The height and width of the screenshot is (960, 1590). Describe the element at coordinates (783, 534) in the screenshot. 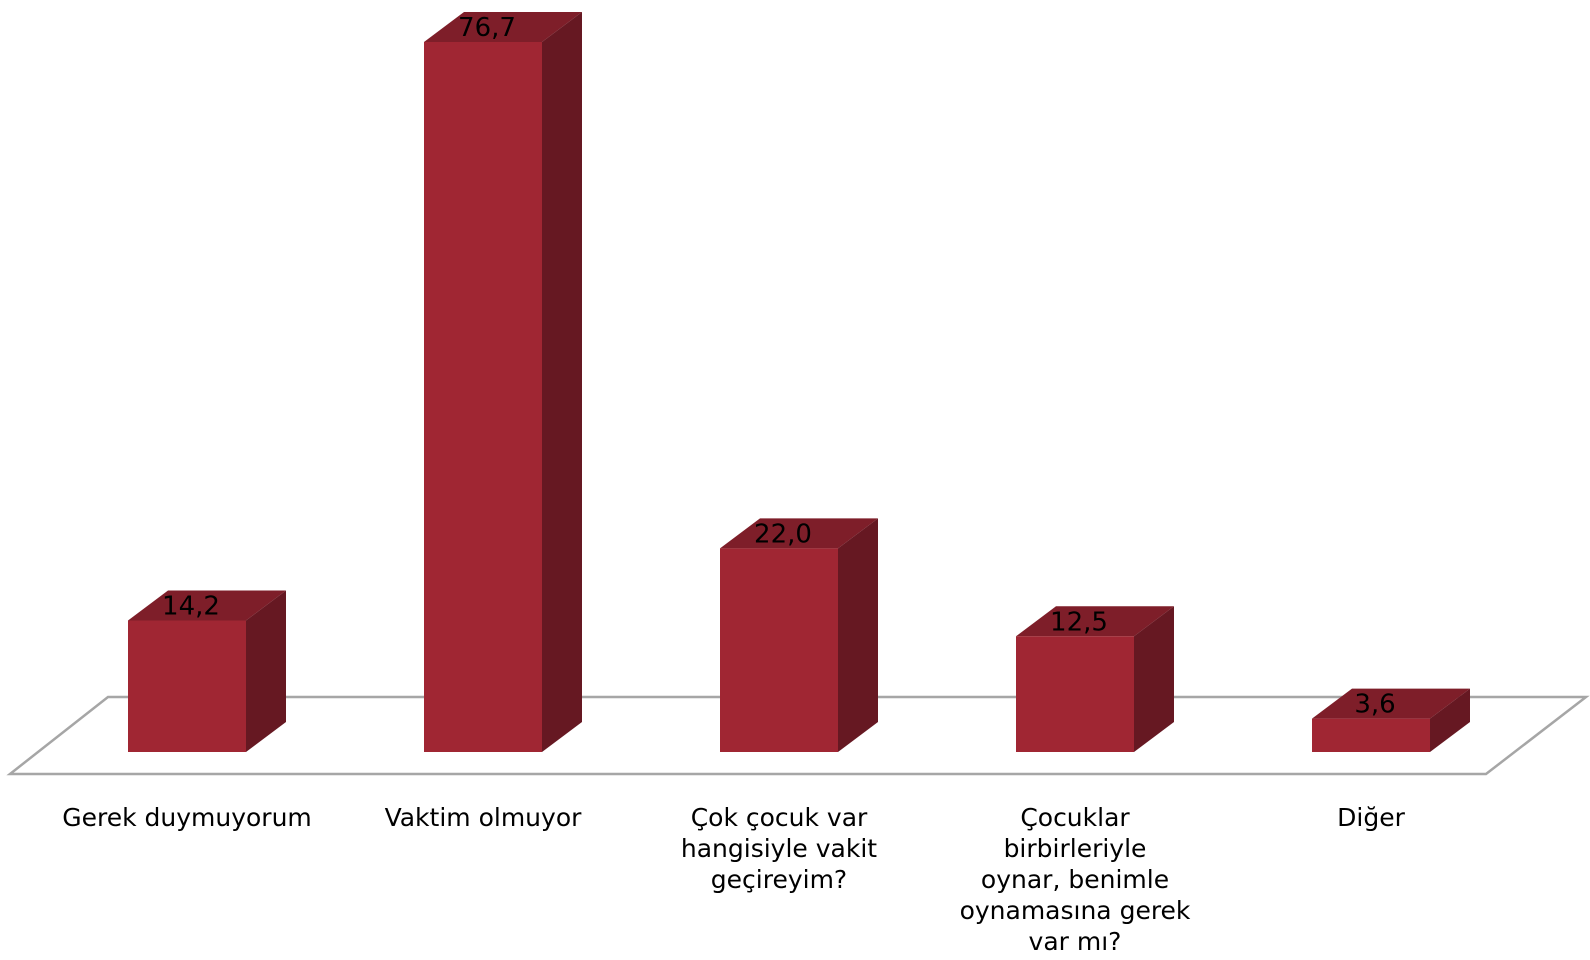

I see `data-label: 22,0` at that location.